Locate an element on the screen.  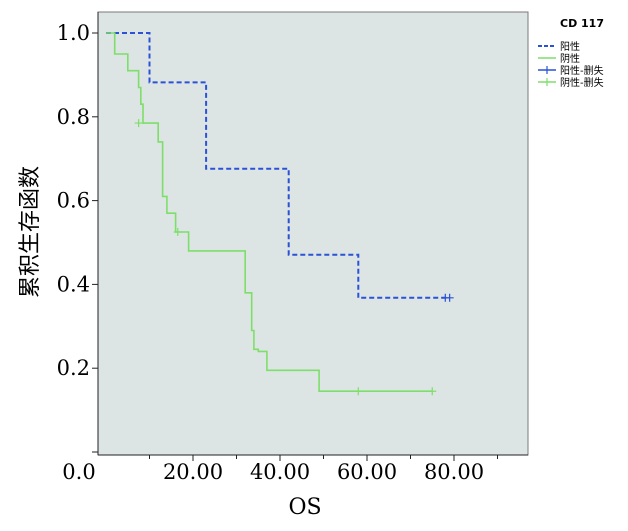
y-tick-label: 0.6 is located at coordinates (73, 201).